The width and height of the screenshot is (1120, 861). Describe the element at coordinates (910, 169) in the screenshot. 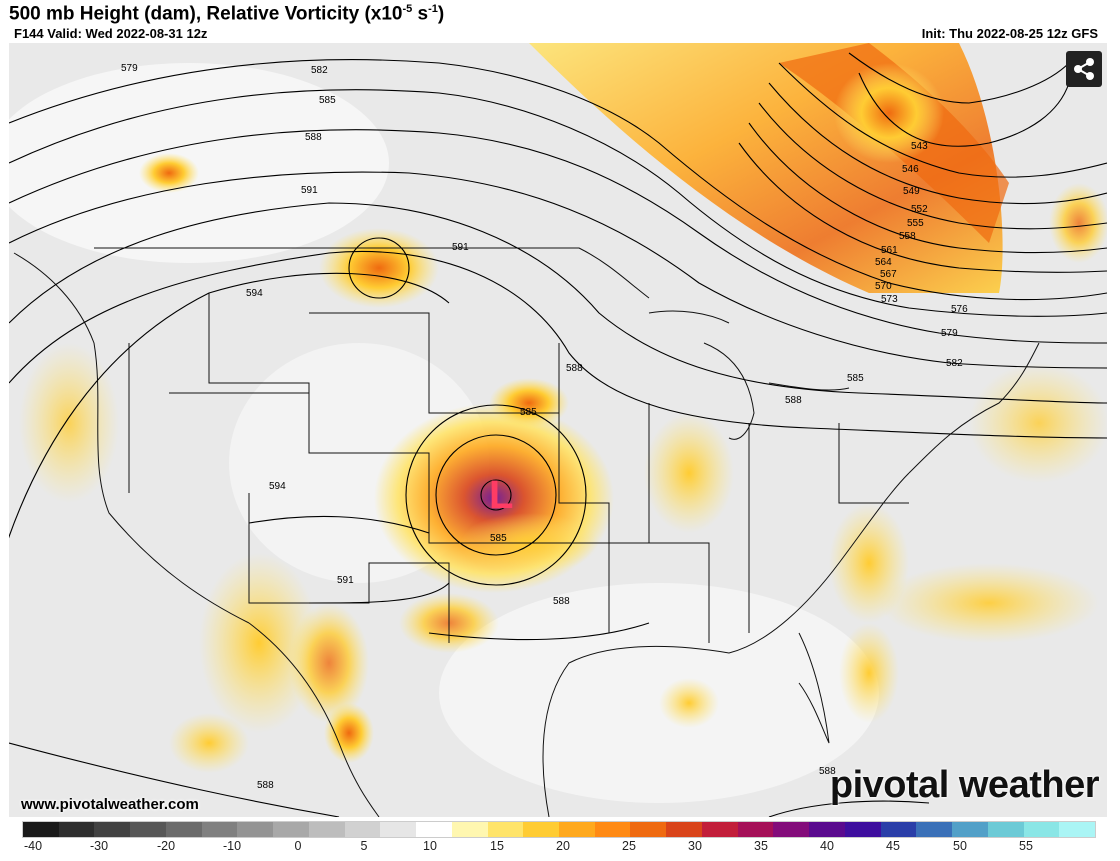

I see `contour-label-546: 546` at that location.